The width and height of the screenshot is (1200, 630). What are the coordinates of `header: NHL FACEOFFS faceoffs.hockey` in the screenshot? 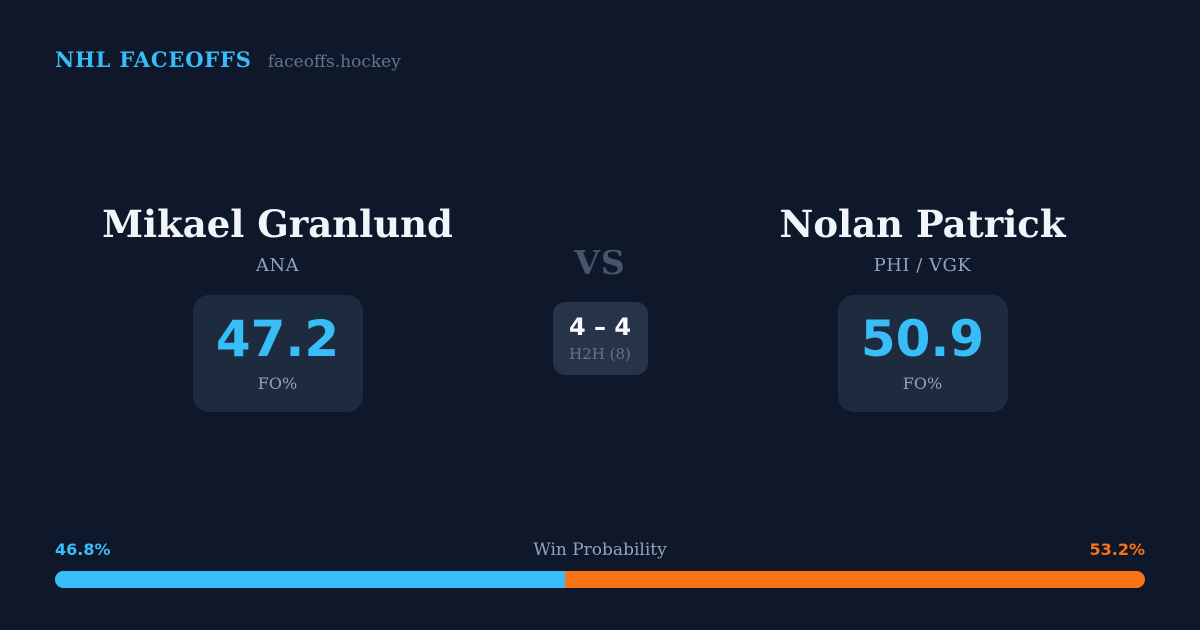 It's located at (228, 59).